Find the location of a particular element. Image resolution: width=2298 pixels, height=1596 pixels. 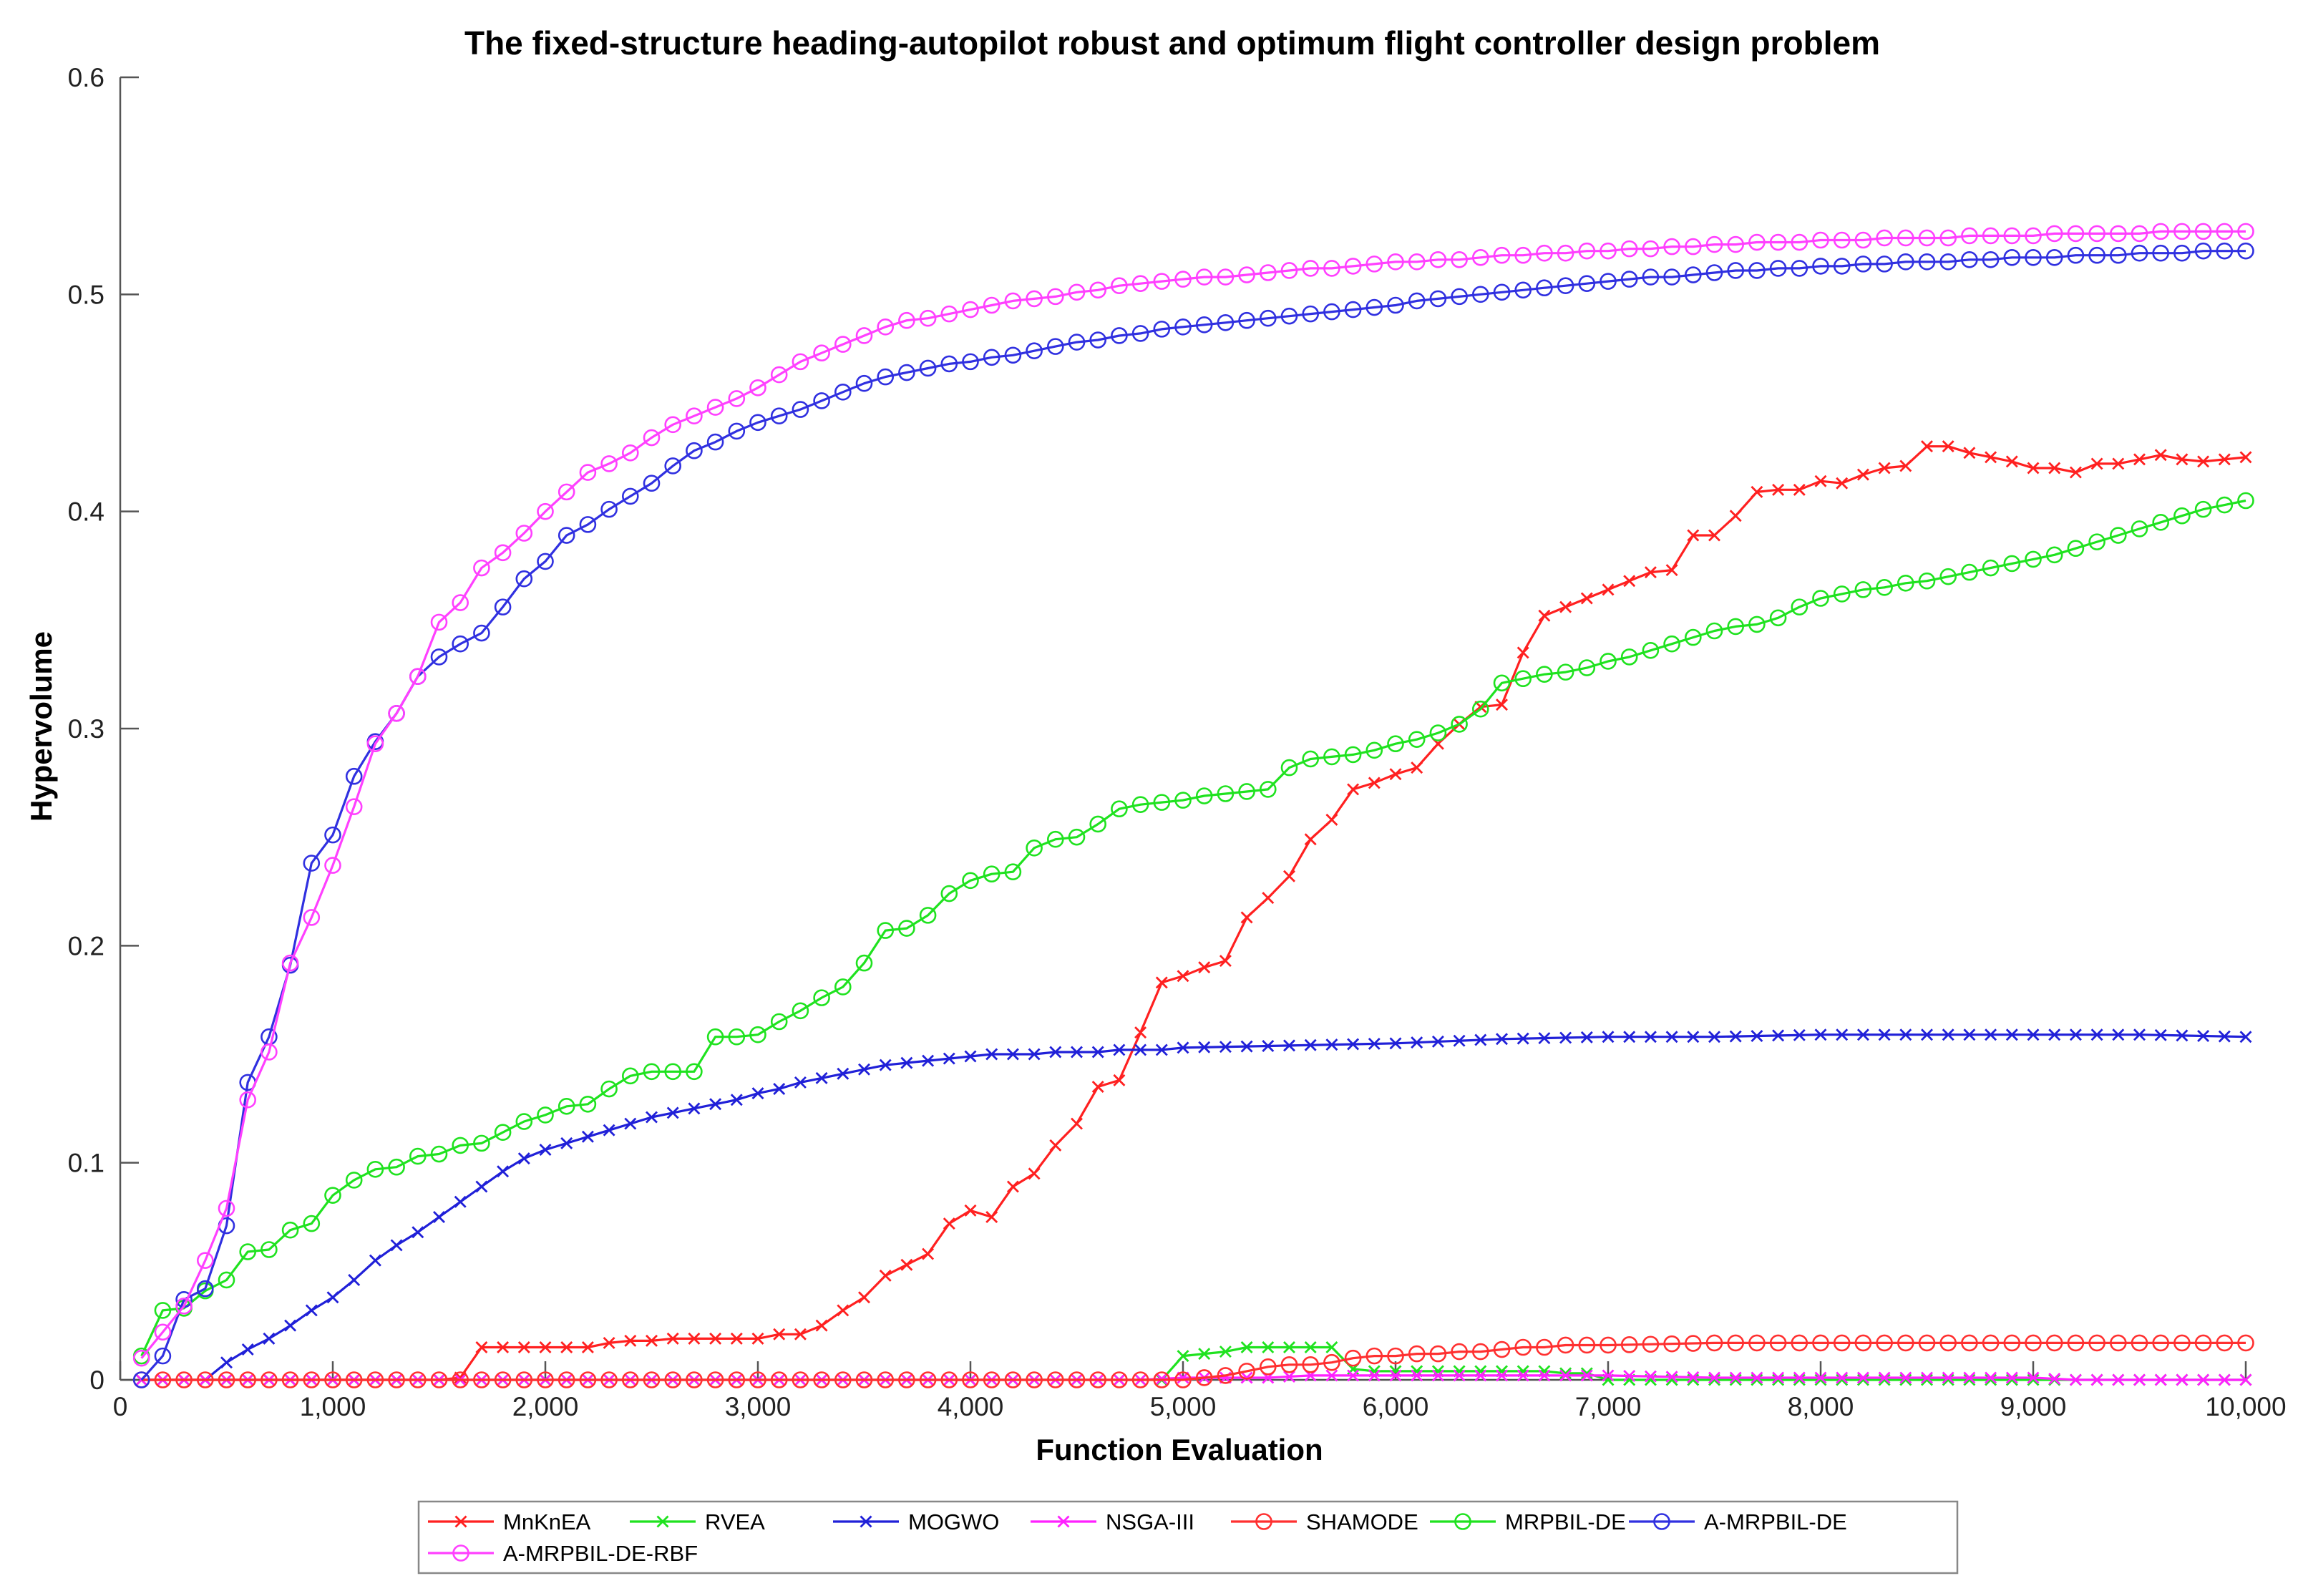

series-shamode is located at coordinates (1193, 1361).